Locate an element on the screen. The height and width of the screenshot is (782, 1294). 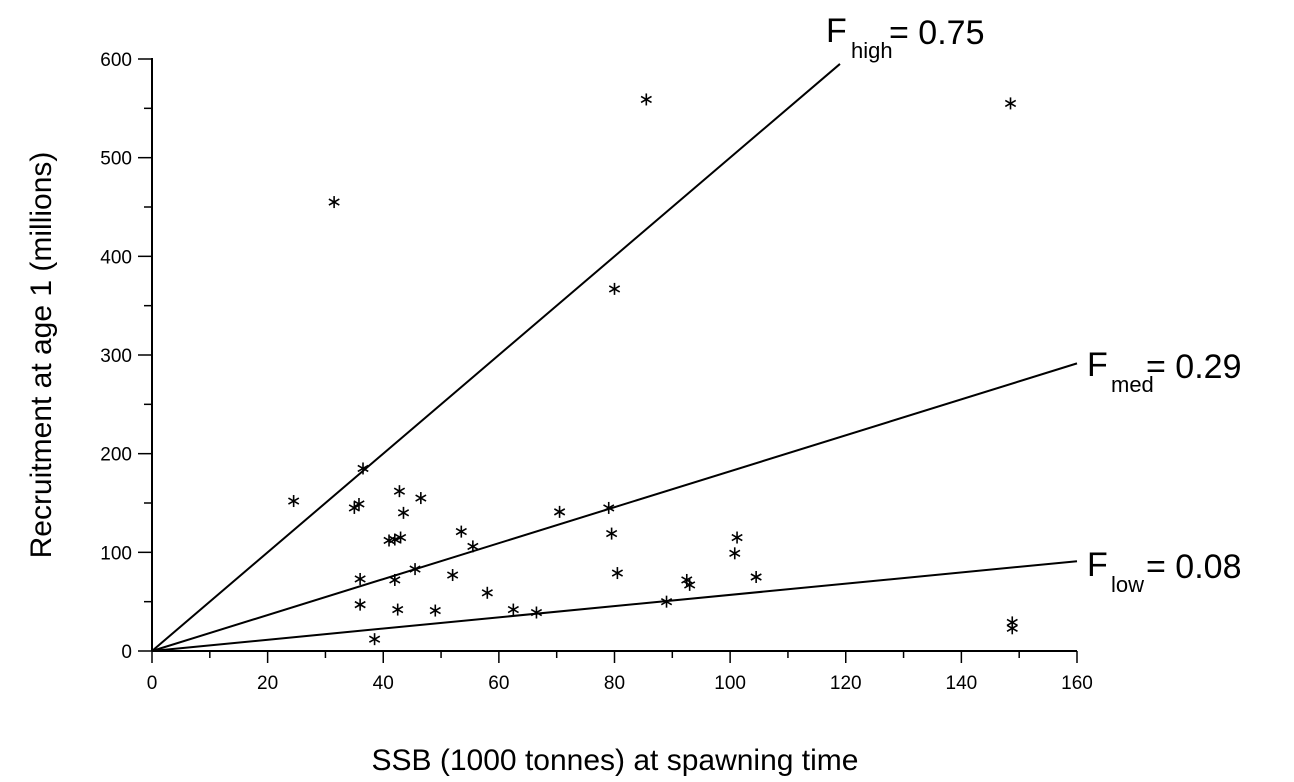
y-tick-label: 0 is located at coordinates (126, 652).